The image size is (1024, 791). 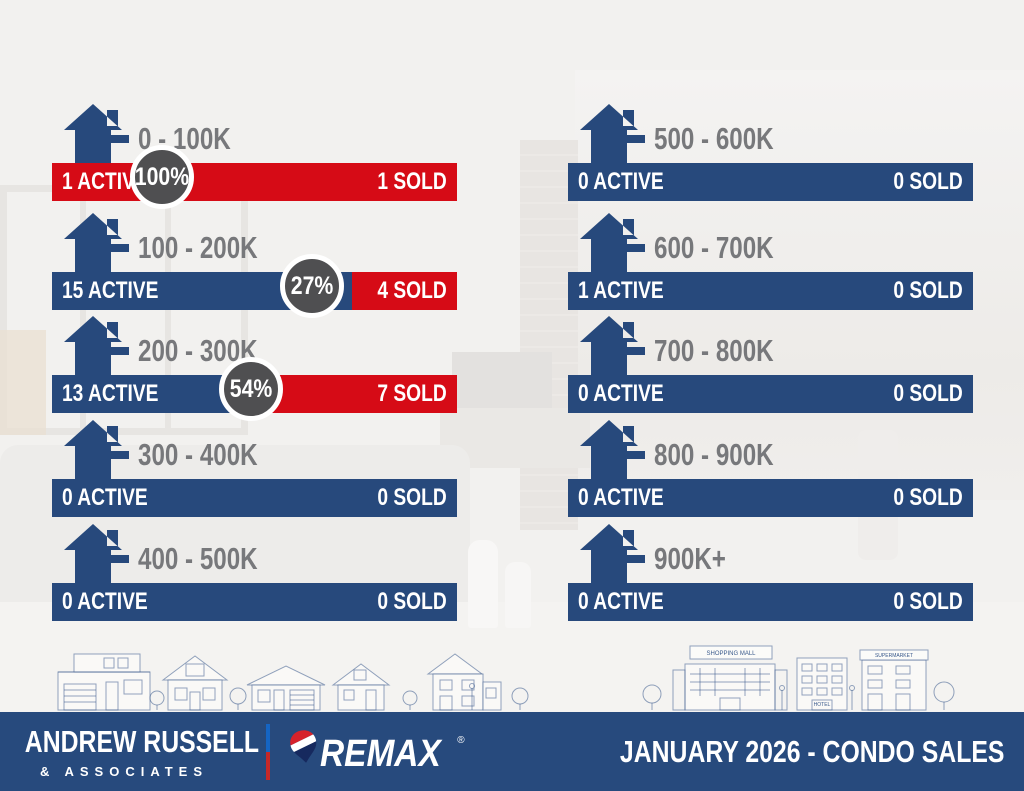 I want to click on remax-logo: REMAX ®, so click(x=376, y=751).